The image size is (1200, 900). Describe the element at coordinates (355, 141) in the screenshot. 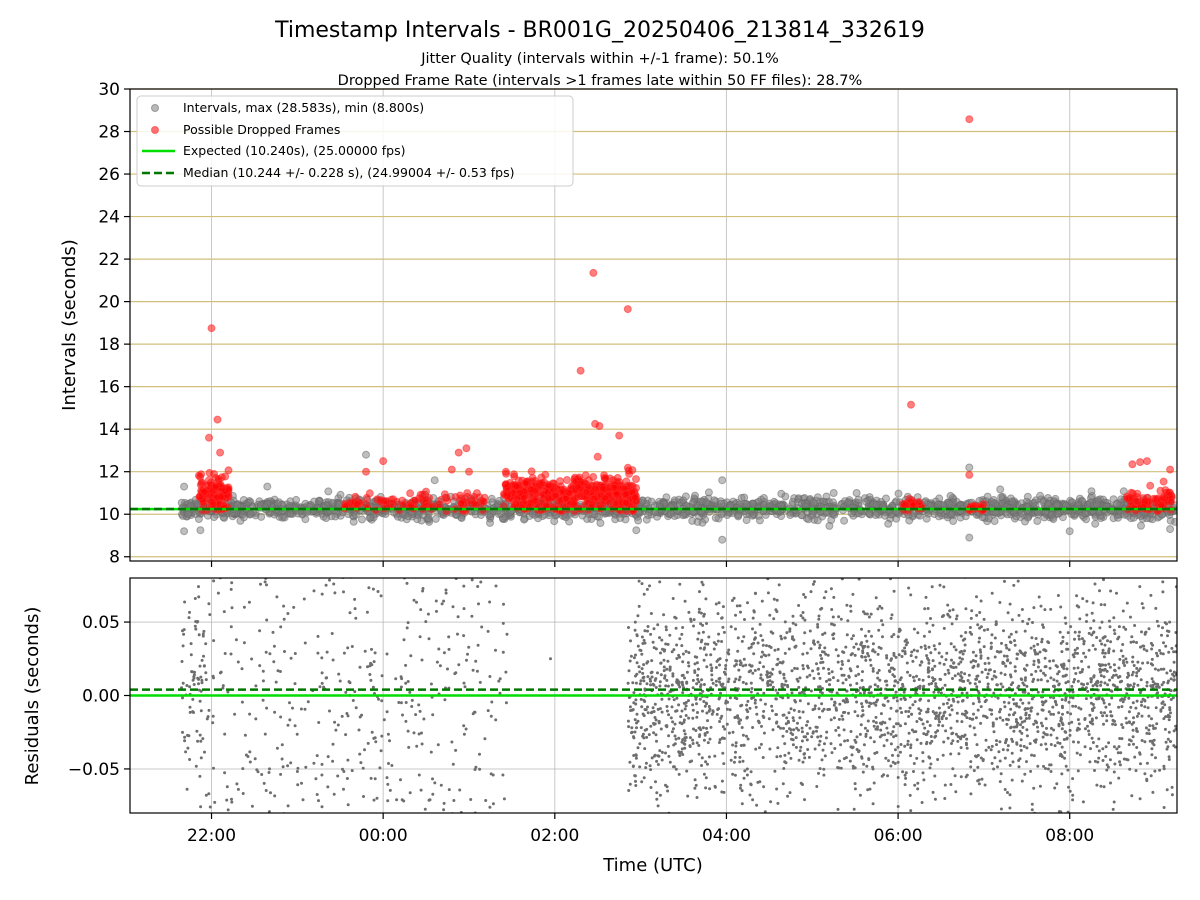

I see `legend-box` at that location.